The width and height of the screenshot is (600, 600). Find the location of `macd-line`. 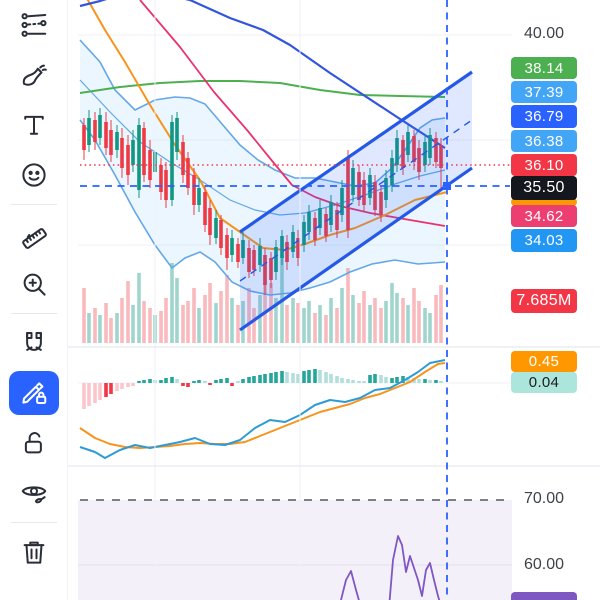

macd-line is located at coordinates (262, 409).